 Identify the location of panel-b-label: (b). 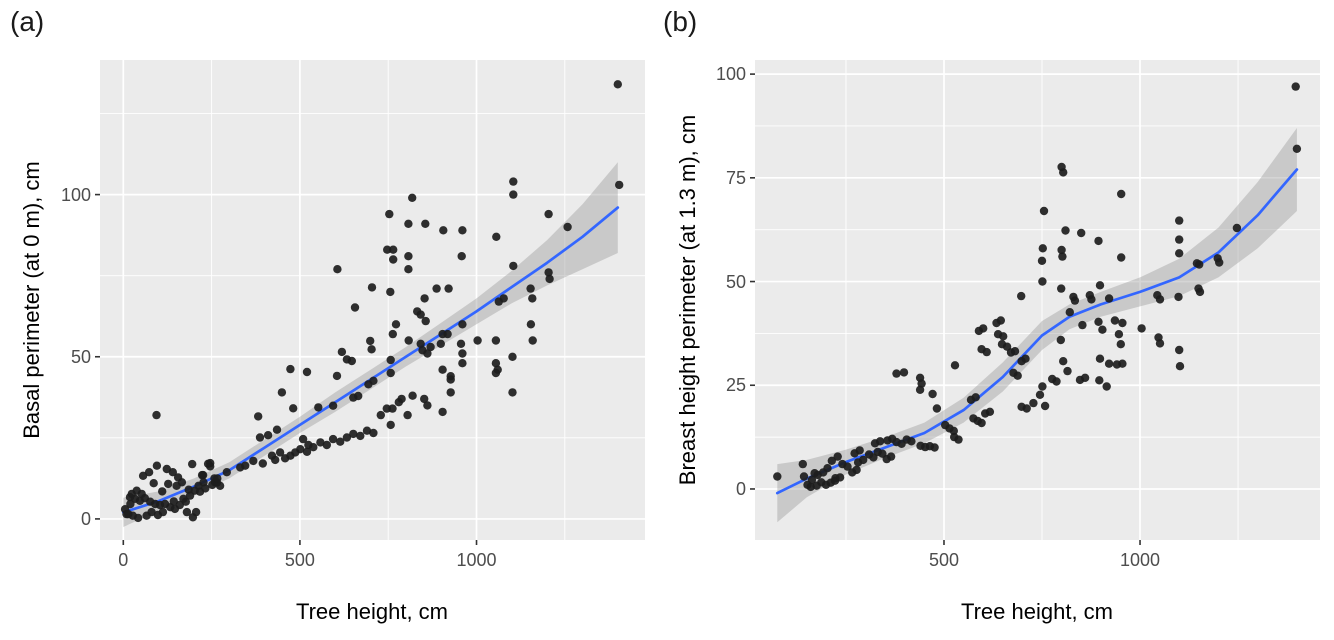
(680, 21).